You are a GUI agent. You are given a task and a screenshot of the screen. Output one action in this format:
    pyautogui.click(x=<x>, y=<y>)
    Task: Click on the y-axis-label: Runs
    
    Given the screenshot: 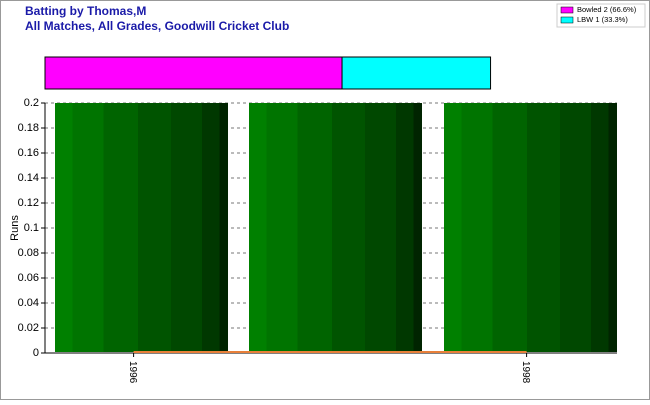 What is the action you would take?
    pyautogui.click(x=15, y=228)
    